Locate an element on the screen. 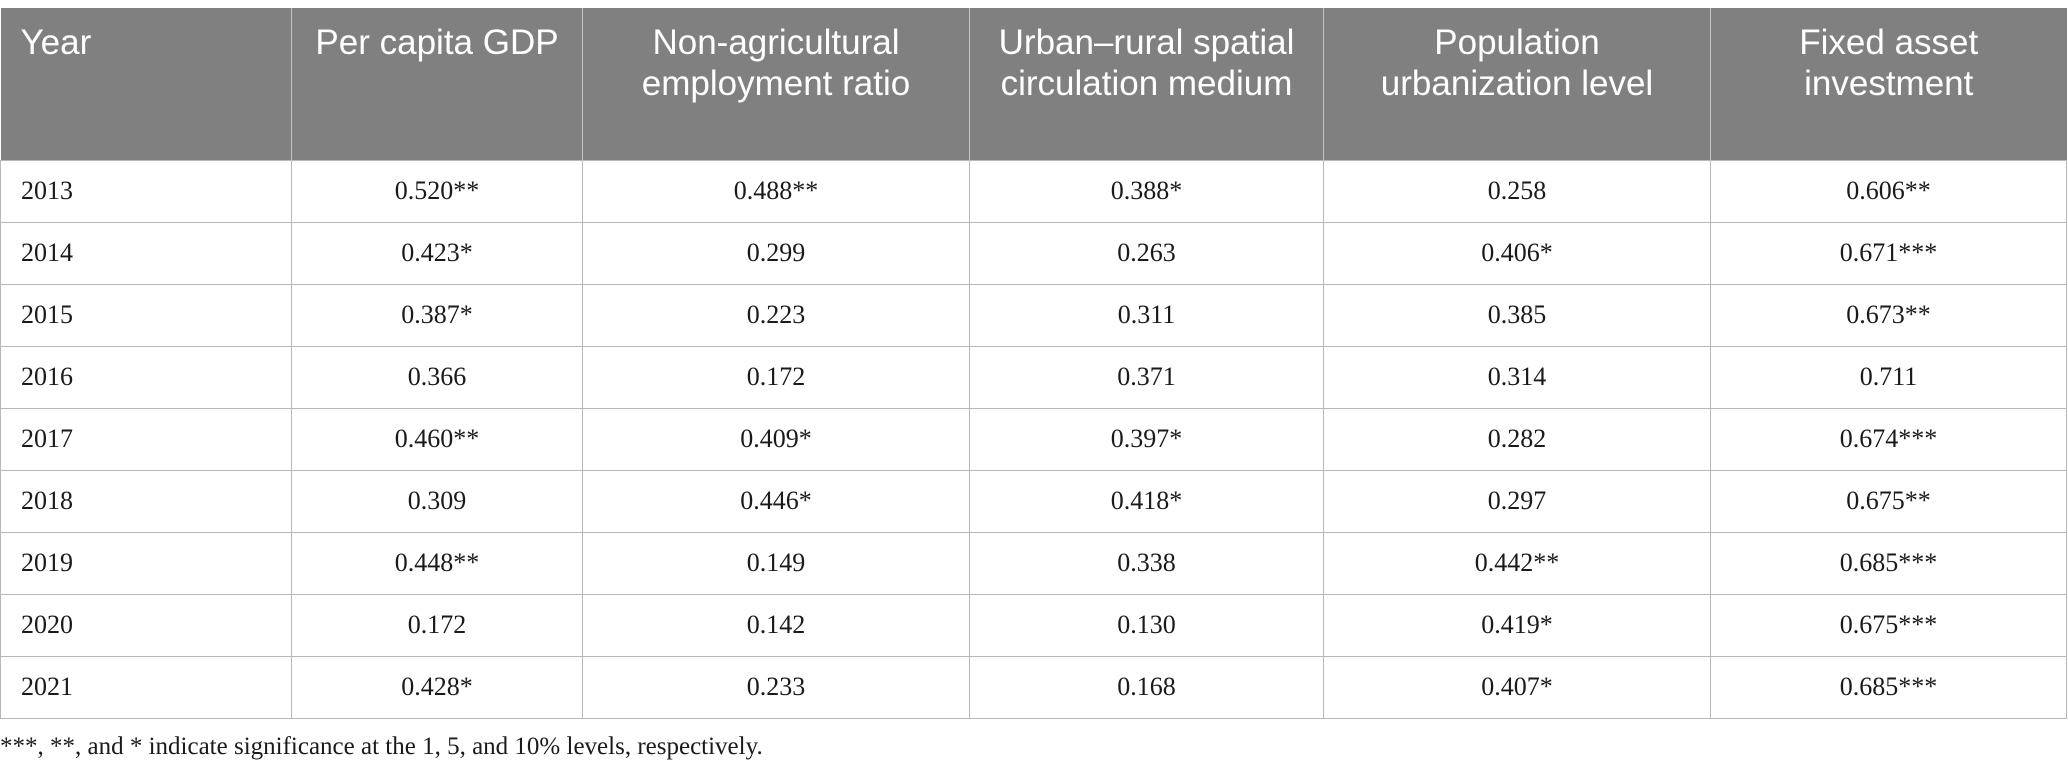 The height and width of the screenshot is (777, 2068). cell-urban-rural-spatial-circulation-medium: 0.338 is located at coordinates (1146, 563).